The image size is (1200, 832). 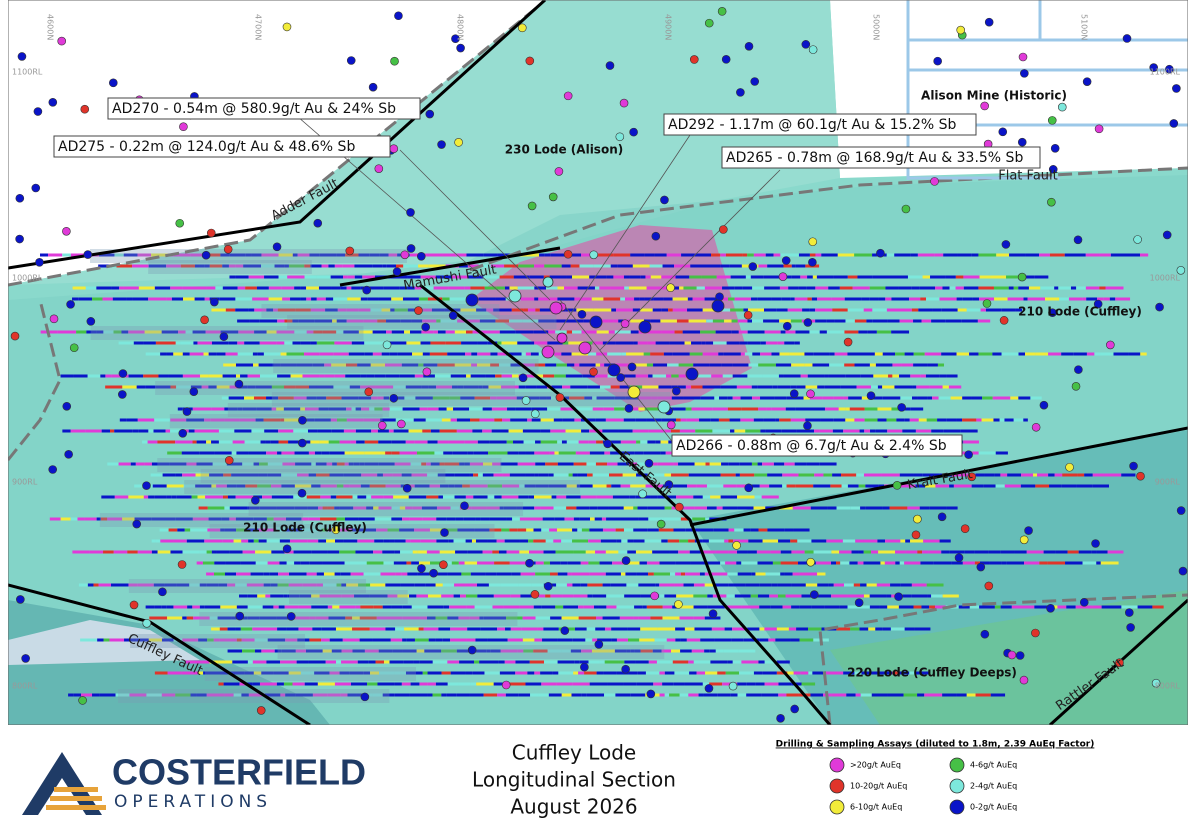 What do you see at coordinates (876, 27) in the screenshot?
I see `grid-label: 5000N` at bounding box center [876, 27].